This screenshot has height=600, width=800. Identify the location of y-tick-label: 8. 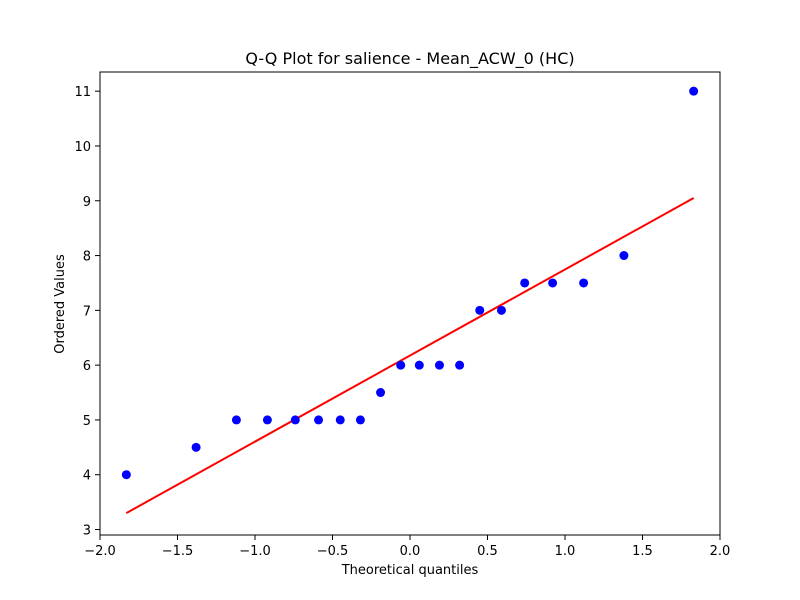
(87, 257).